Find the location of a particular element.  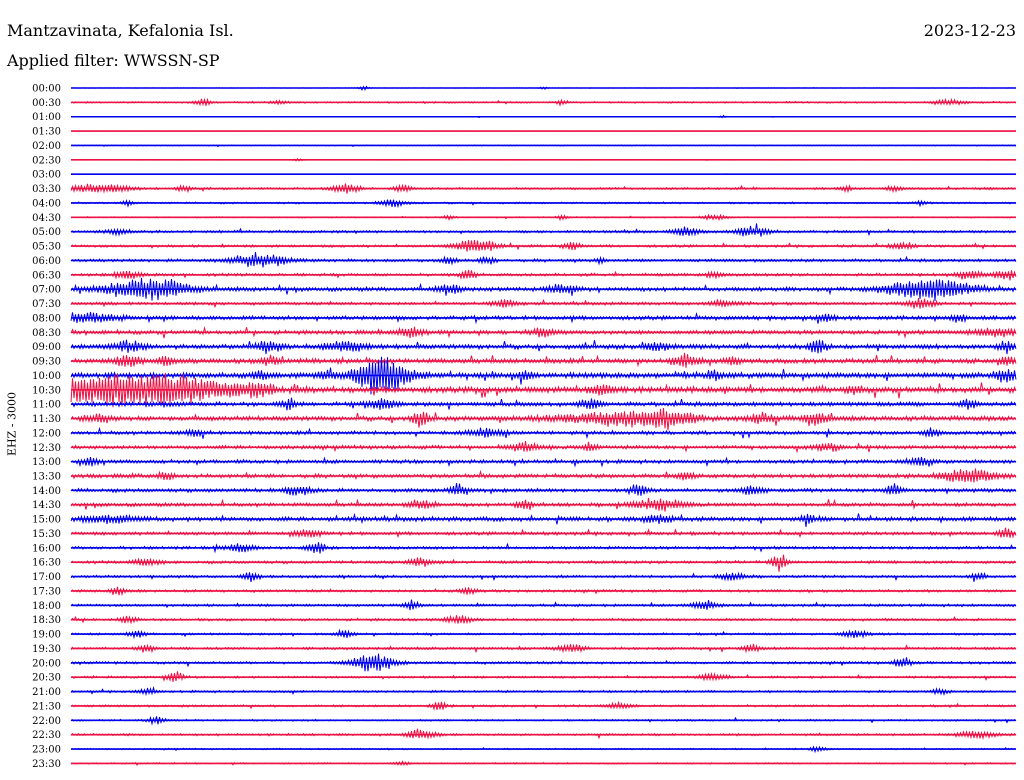

trace-2000 is located at coordinates (543, 662).